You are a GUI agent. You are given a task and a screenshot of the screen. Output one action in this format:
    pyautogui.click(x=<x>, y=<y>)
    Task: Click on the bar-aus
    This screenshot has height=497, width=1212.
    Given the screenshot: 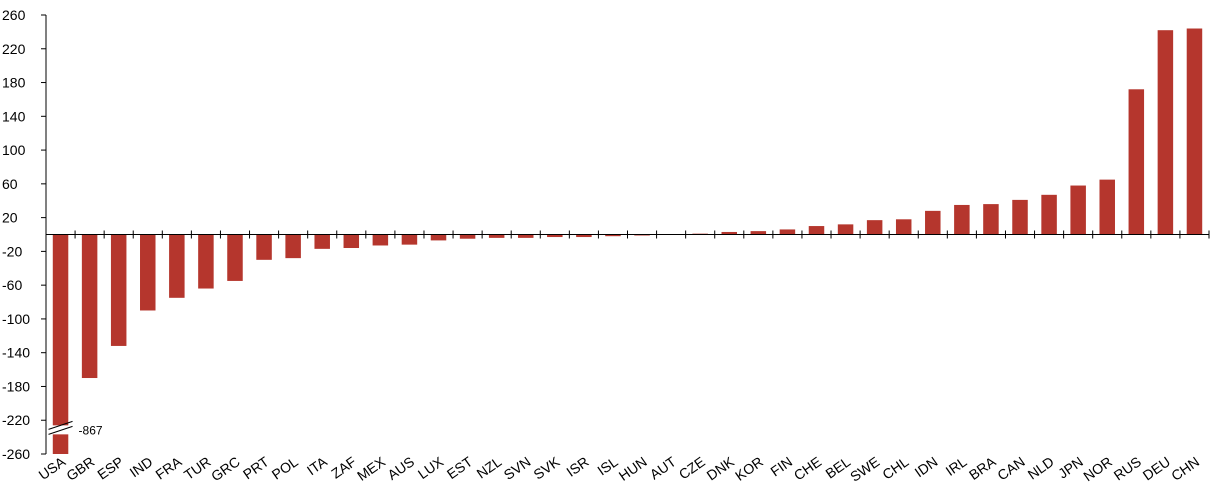 What is the action you would take?
    pyautogui.click(x=409, y=239)
    